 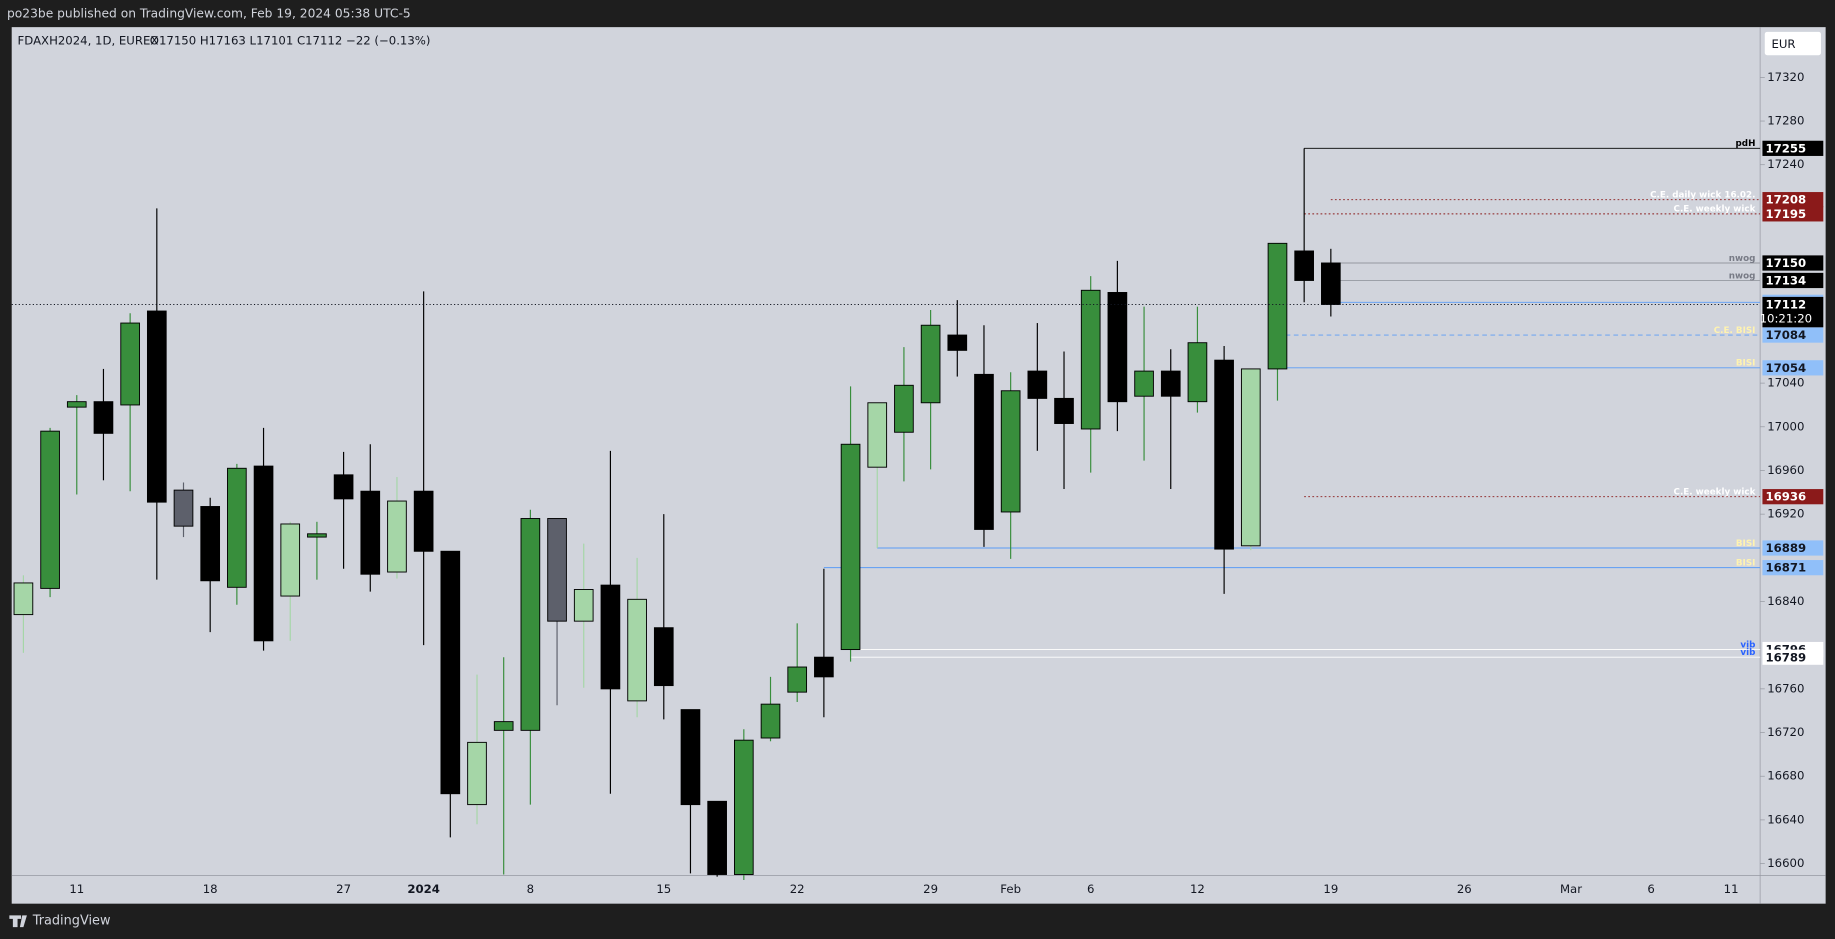 I want to click on y-tick-label: 17040, so click(x=1785, y=383).